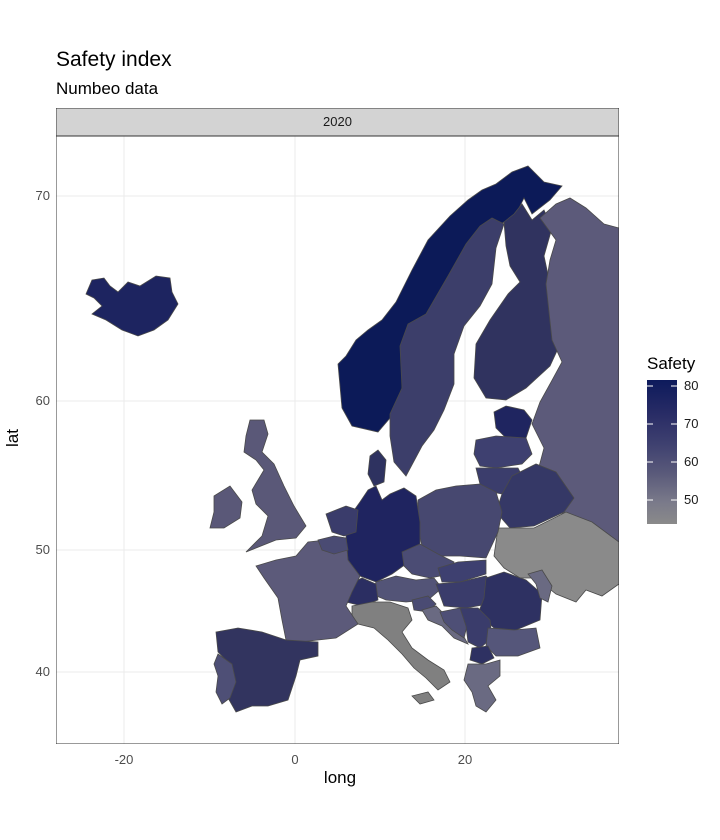 The image size is (720, 840). What do you see at coordinates (337, 121) in the screenshot?
I see `facet-label: 2020` at bounding box center [337, 121].